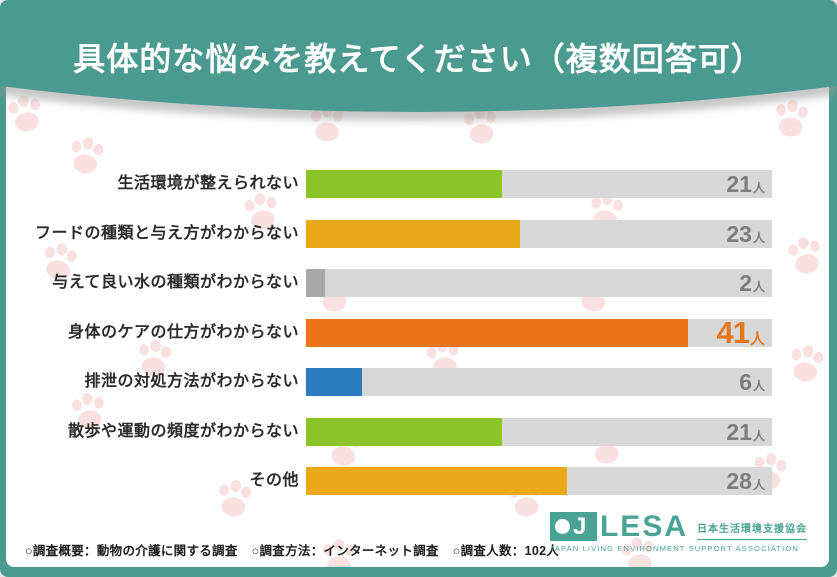 This screenshot has height=577, width=837. I want to click on logo-name: LESA, so click(643, 526).